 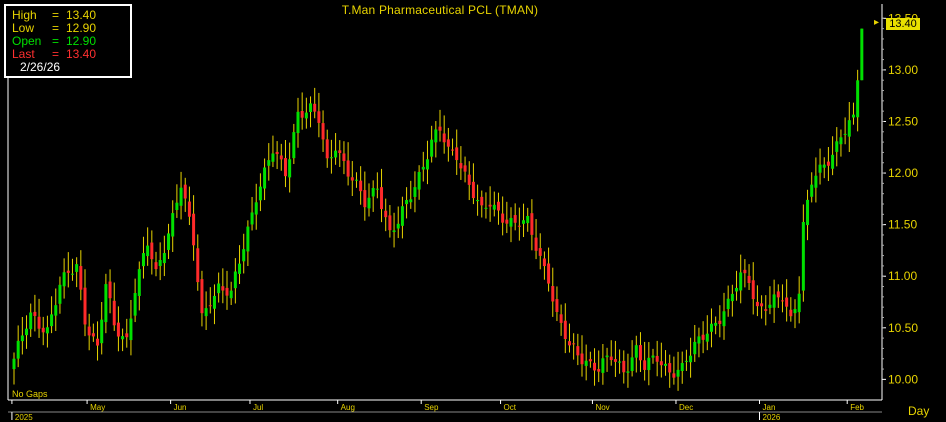 What do you see at coordinates (258, 407) in the screenshot?
I see `x-month-label: Jul` at bounding box center [258, 407].